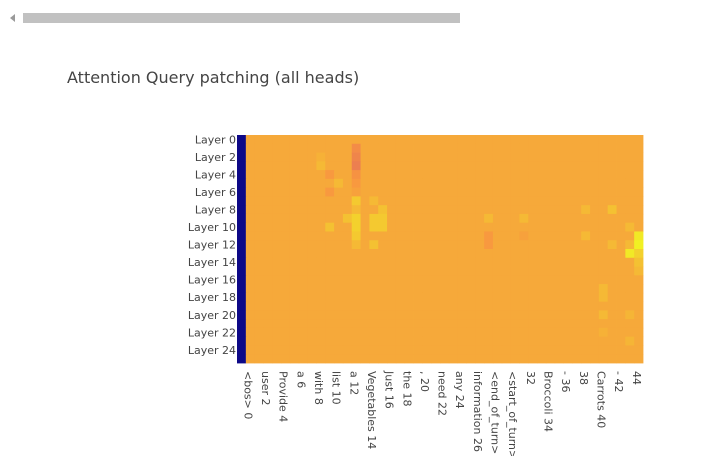 This screenshot has height=456, width=716. Describe the element at coordinates (212, 297) in the screenshot. I see `y-tick-label: Layer 18` at that location.